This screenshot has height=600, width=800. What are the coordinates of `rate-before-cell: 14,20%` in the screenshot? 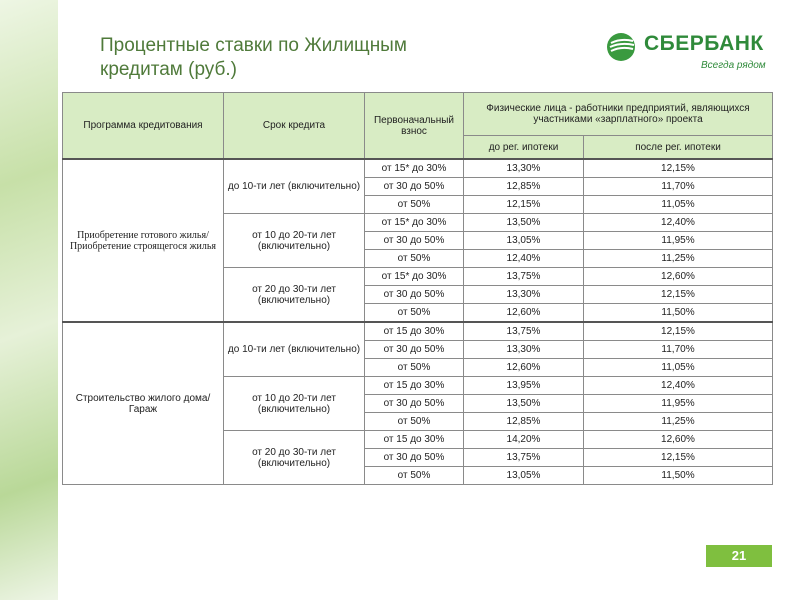 It's located at (523, 439).